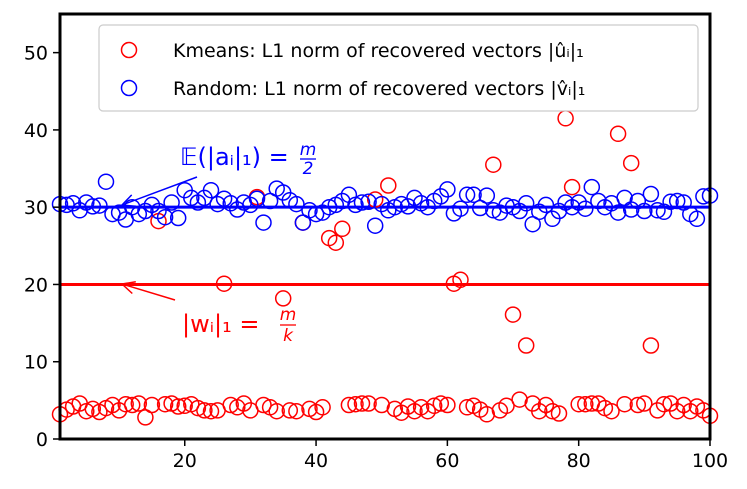 The height and width of the screenshot is (489, 747). I want to click on x-tick-label: 60, so click(447, 461).